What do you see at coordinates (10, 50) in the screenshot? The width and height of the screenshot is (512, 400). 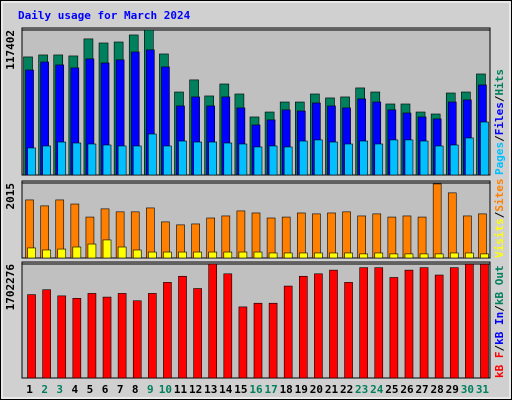 I see `y-tick-label: 117402` at bounding box center [10, 50].